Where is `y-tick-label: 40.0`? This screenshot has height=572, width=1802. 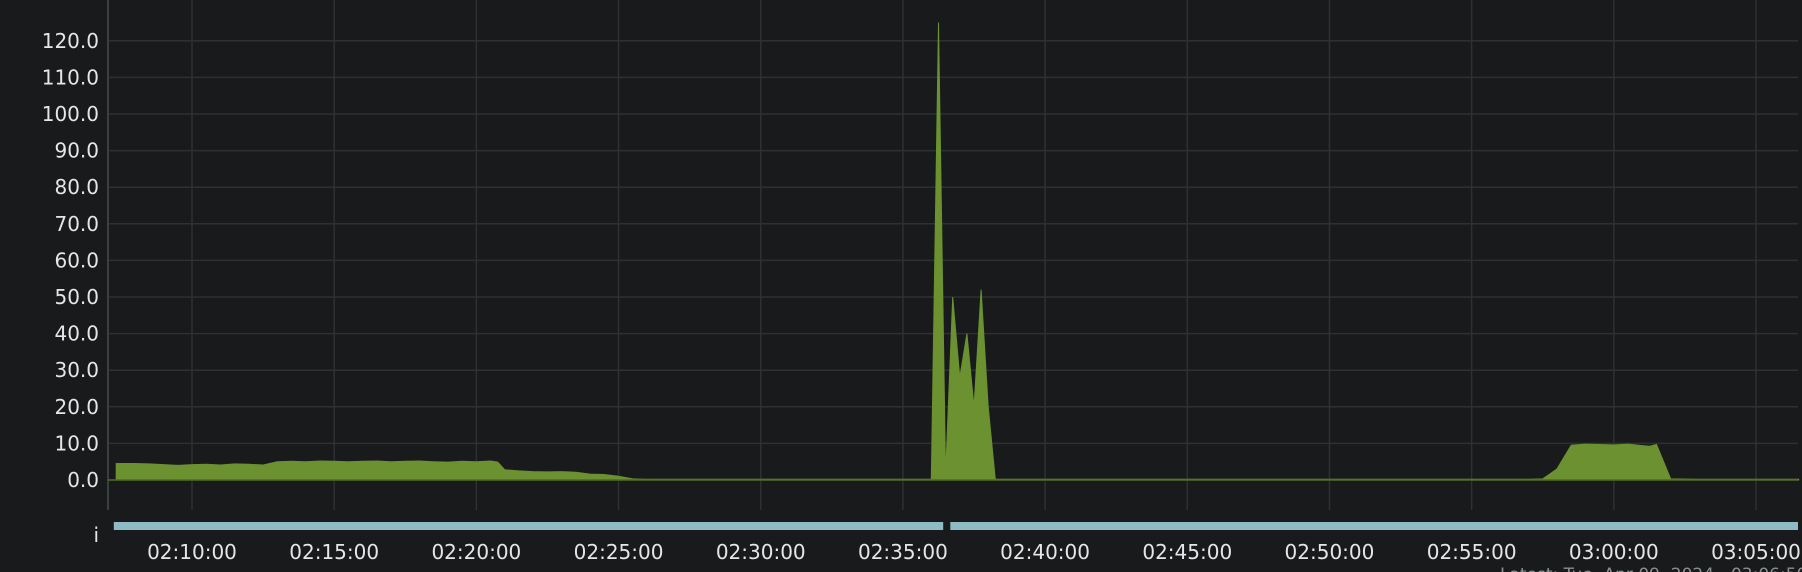
y-tick-label: 40.0 is located at coordinates (76, 334).